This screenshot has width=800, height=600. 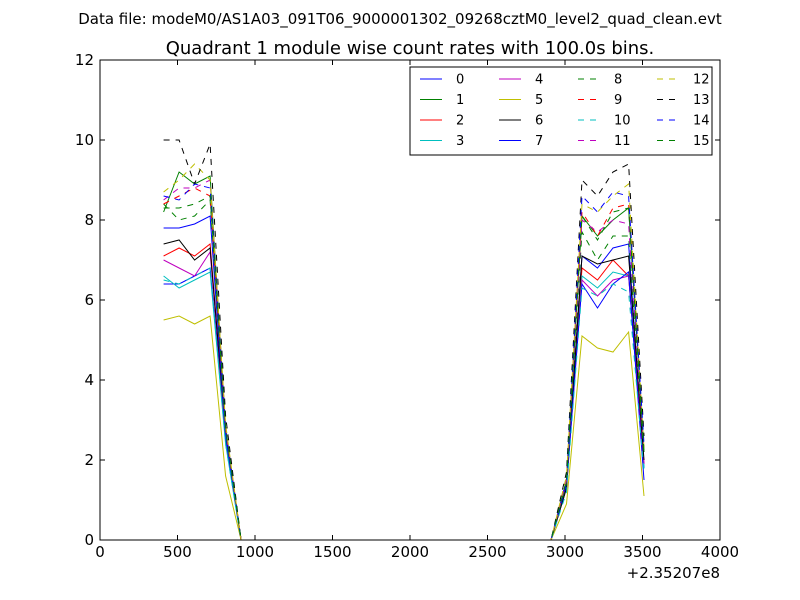 I want to click on x-tick-label: 0, so click(x=100, y=552).